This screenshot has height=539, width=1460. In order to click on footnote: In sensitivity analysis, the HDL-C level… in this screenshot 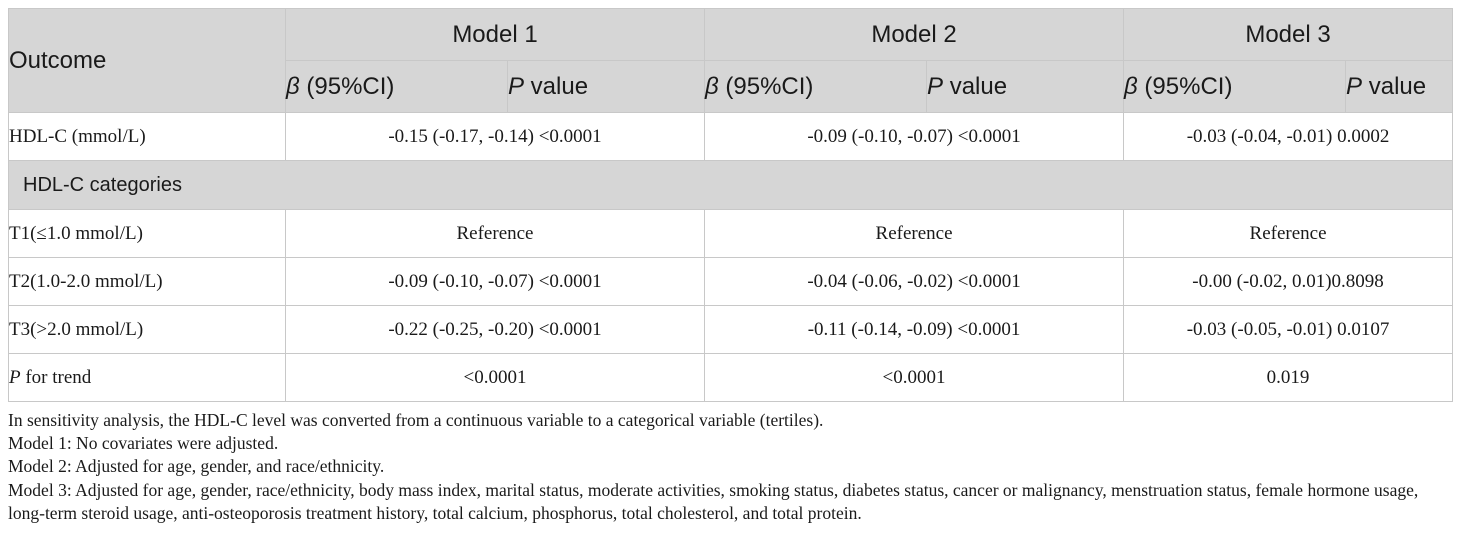, I will do `click(416, 420)`.